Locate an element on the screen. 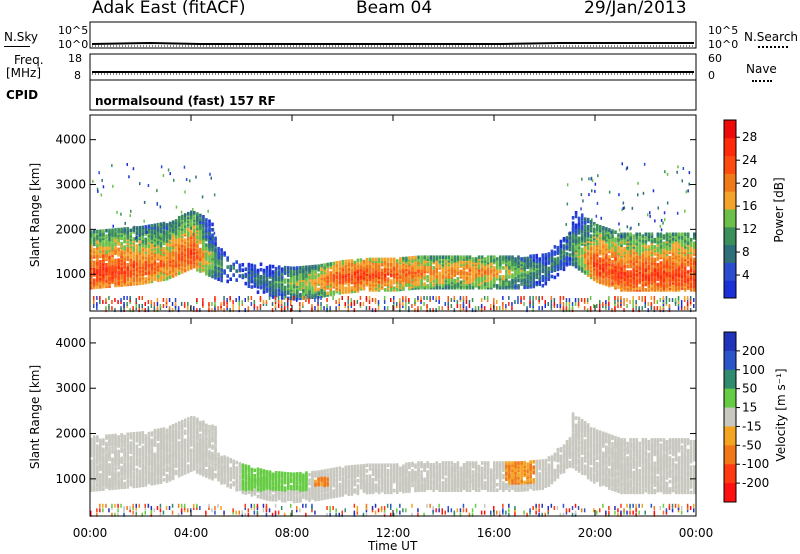 The width and height of the screenshot is (800, 554). velocity-noise-cell is located at coordinates (103, 510).